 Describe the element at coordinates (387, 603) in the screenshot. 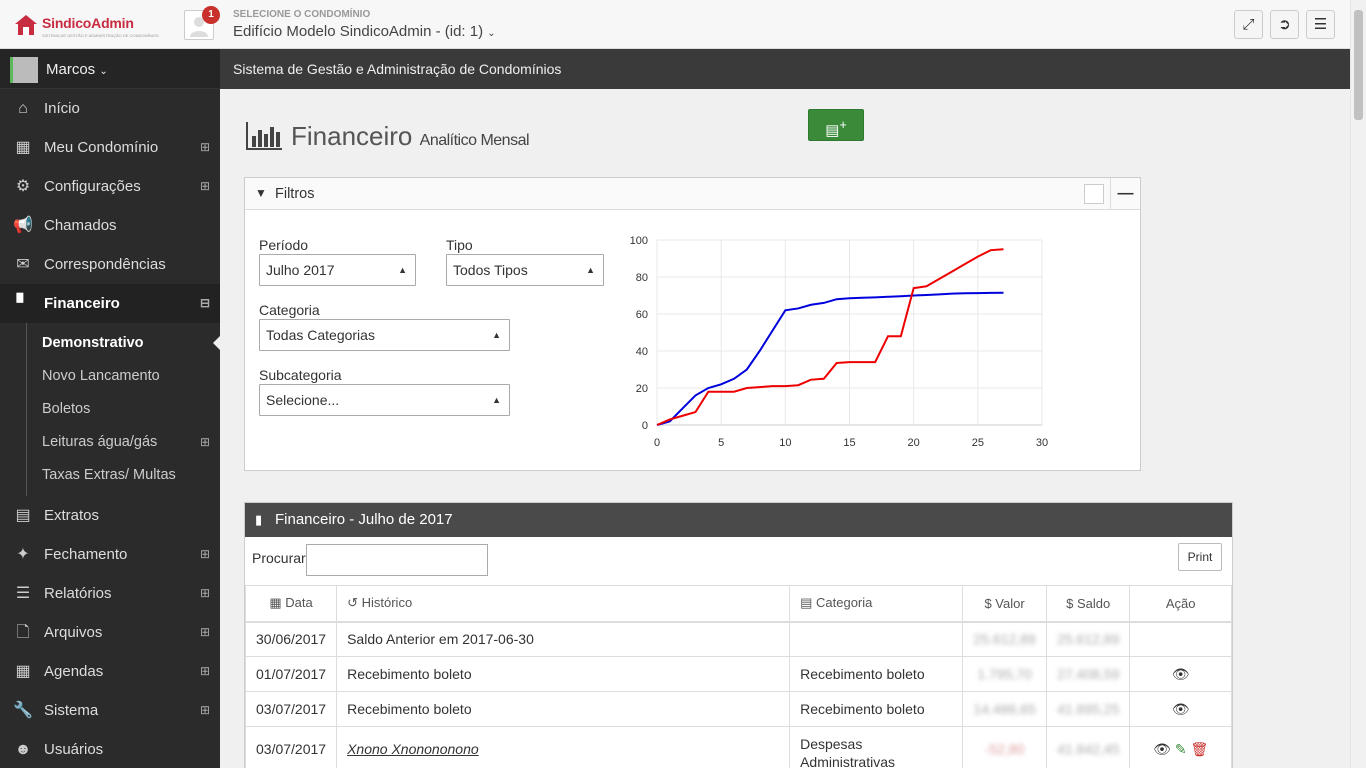

I see `col-historico-label: Histórico` at that location.